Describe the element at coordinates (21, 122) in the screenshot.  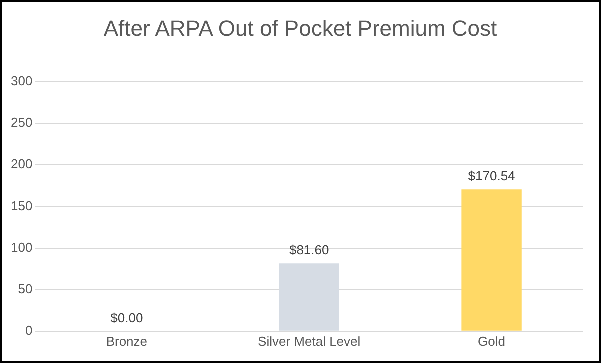
I see `y-tick-label: 250` at that location.